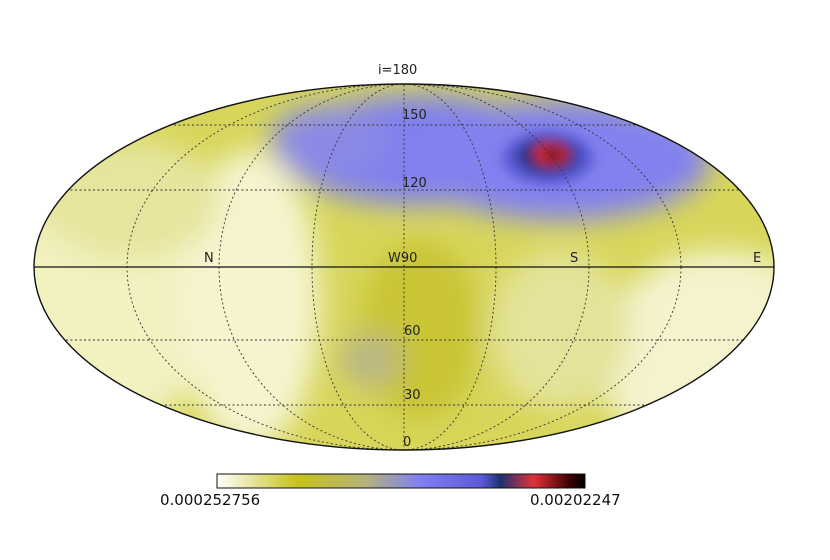 The height and width of the screenshot is (560, 830). What do you see at coordinates (209, 258) in the screenshot?
I see `meridian-label-n: N` at bounding box center [209, 258].